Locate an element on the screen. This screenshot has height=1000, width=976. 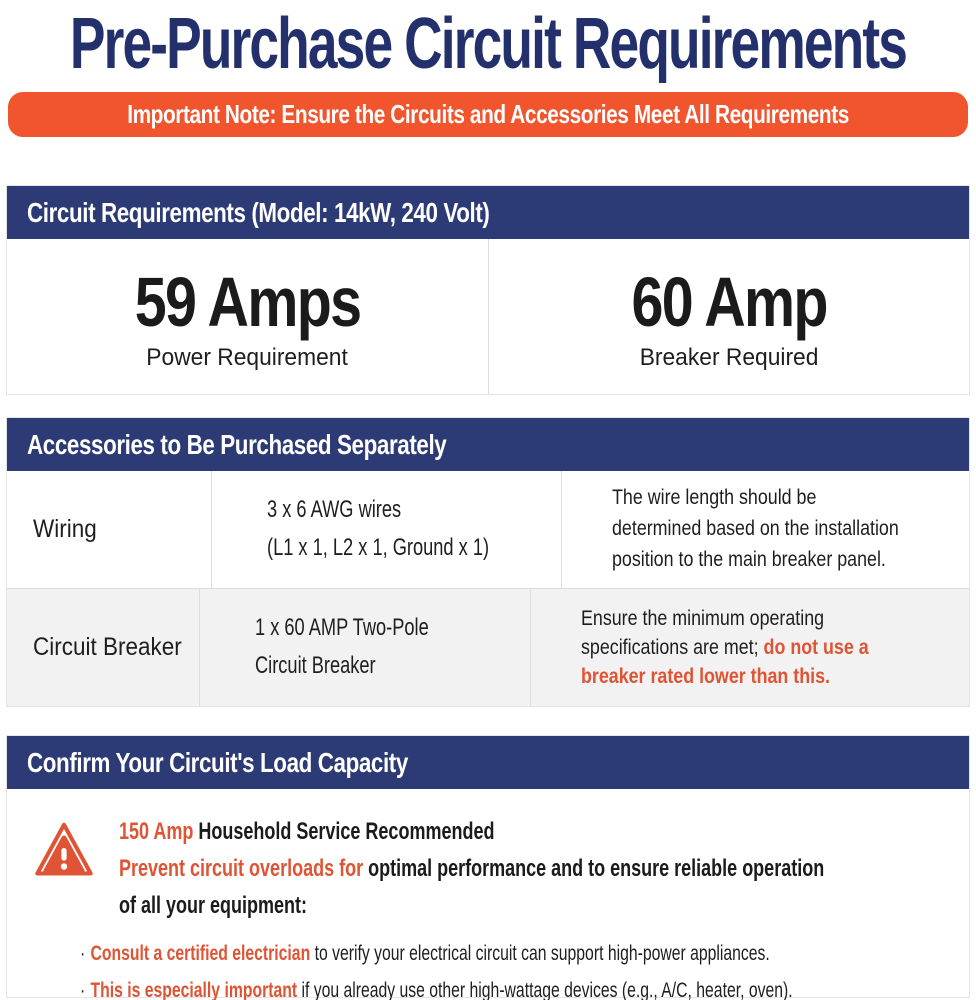
breaker-required-label: Breaker Required is located at coordinates (729, 357).